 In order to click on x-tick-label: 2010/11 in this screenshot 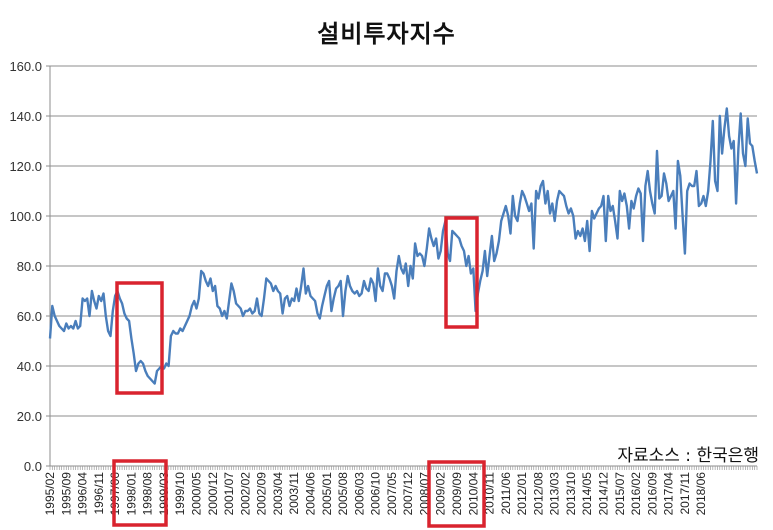, I will do `click(490, 493)`.